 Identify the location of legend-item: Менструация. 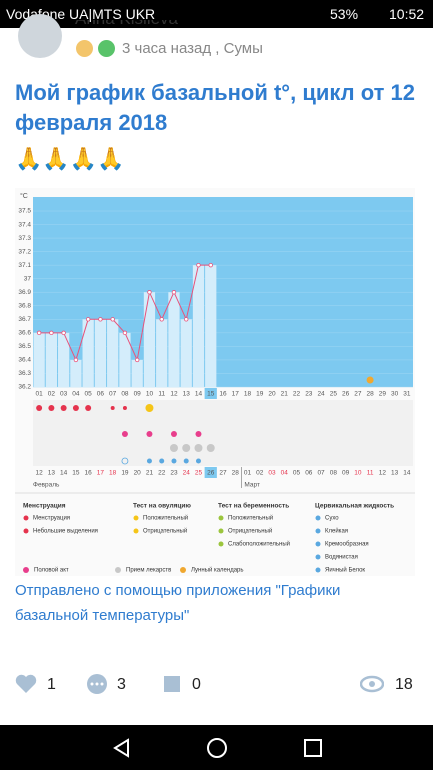
(51, 519).